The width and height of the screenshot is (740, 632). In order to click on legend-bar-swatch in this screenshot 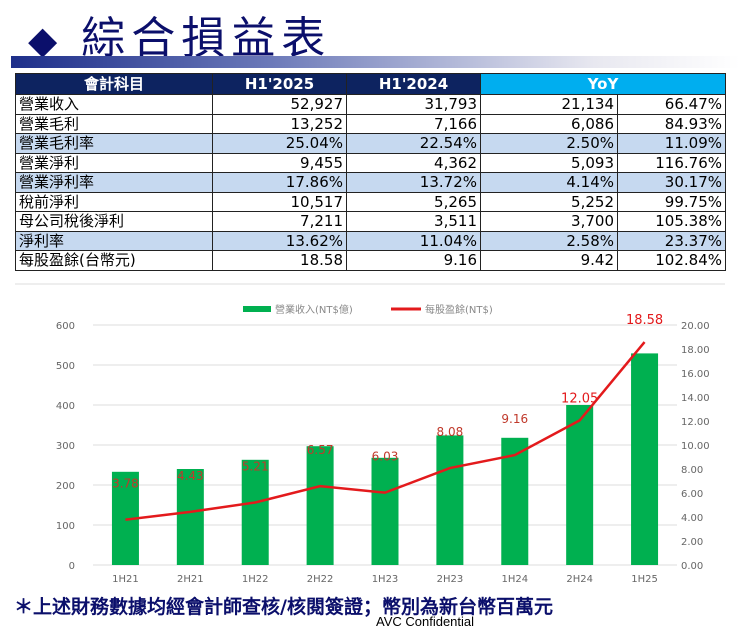, I will do `click(257, 309)`.